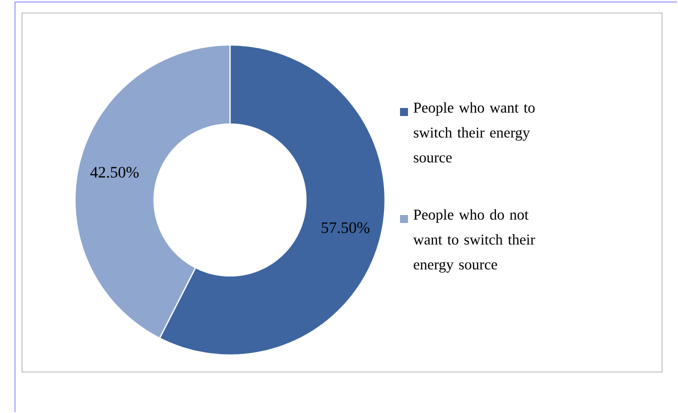 Image resolution: width=678 pixels, height=413 pixels. Describe the element at coordinates (346, 228) in the screenshot. I see `data-label: 57.50%` at that location.